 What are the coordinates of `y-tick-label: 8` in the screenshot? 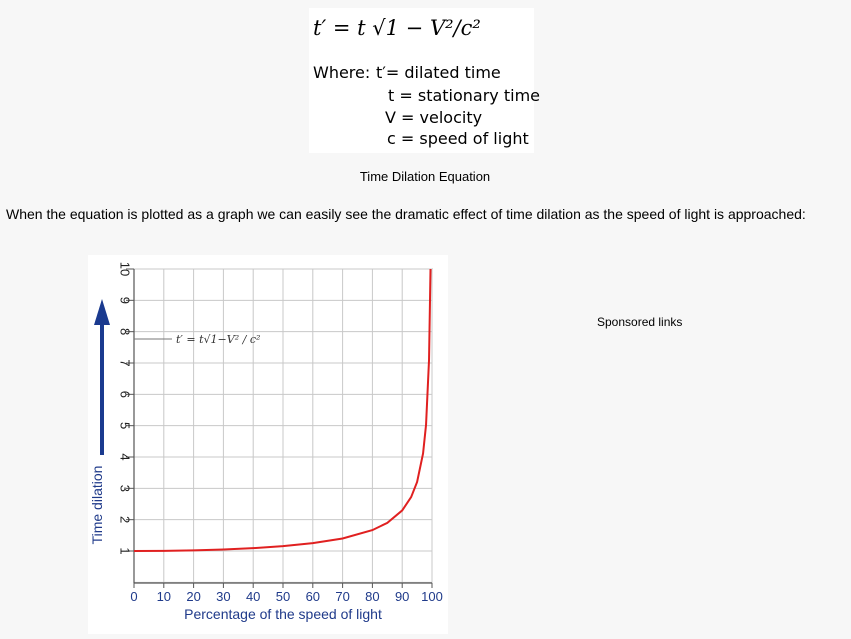 It's located at (125, 331).